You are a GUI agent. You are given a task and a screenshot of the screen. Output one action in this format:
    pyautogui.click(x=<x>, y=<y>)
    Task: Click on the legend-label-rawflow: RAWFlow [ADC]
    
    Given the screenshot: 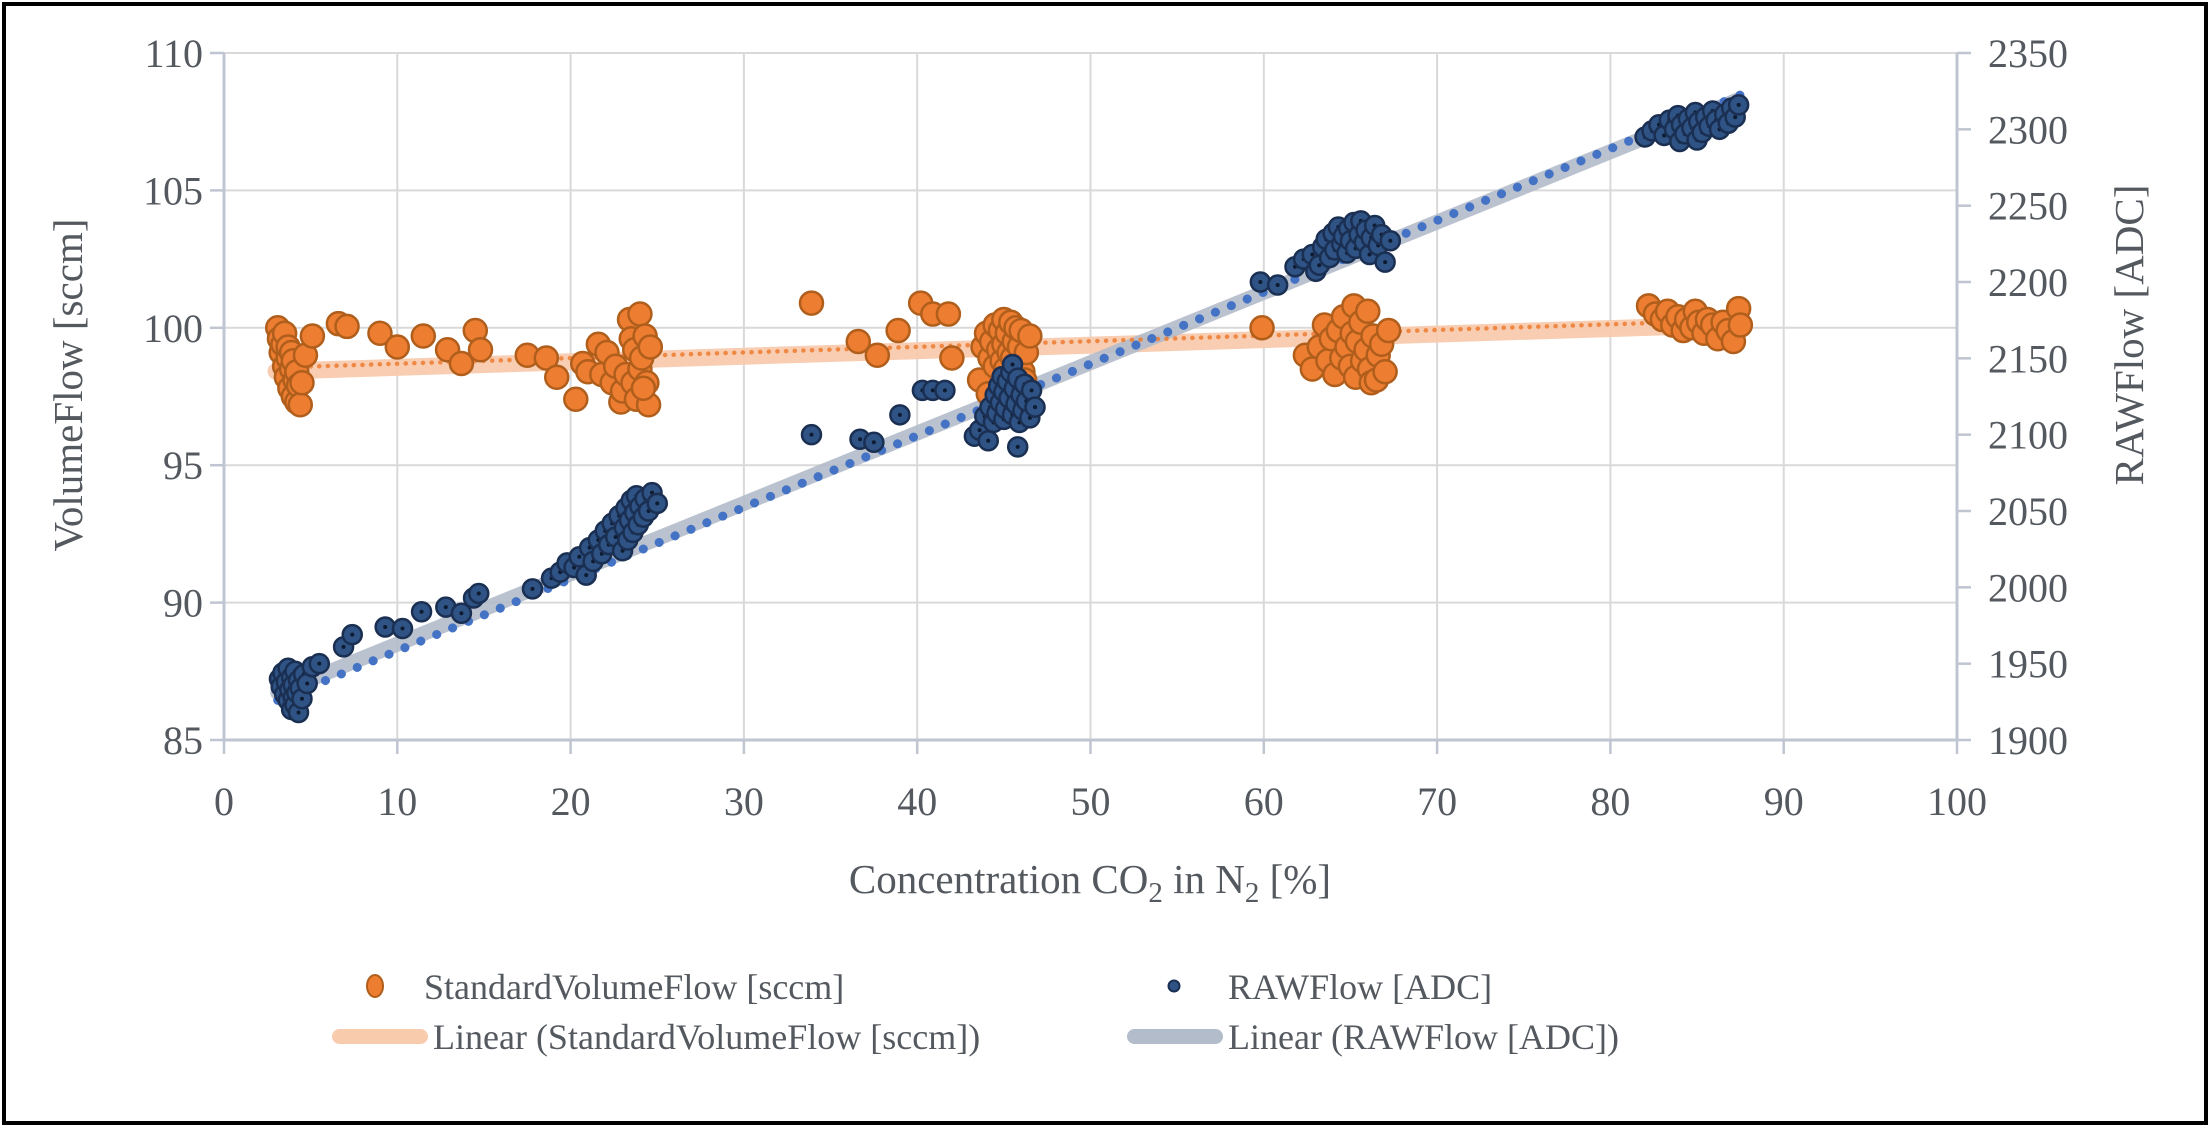 What is the action you would take?
    pyautogui.click(x=1360, y=987)
    